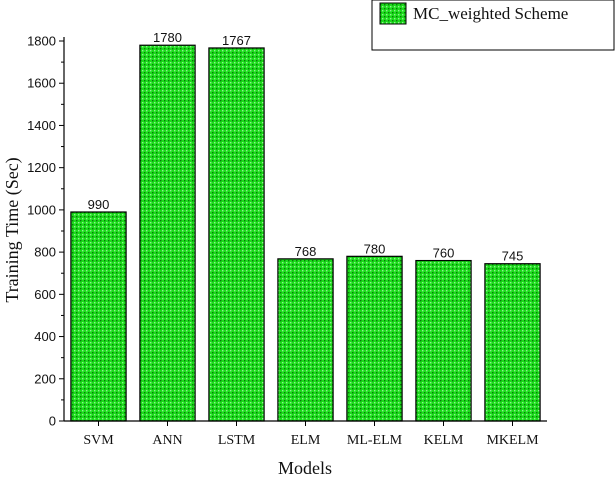  I want to click on legend-label: MC_weighted Scheme, so click(490, 13).